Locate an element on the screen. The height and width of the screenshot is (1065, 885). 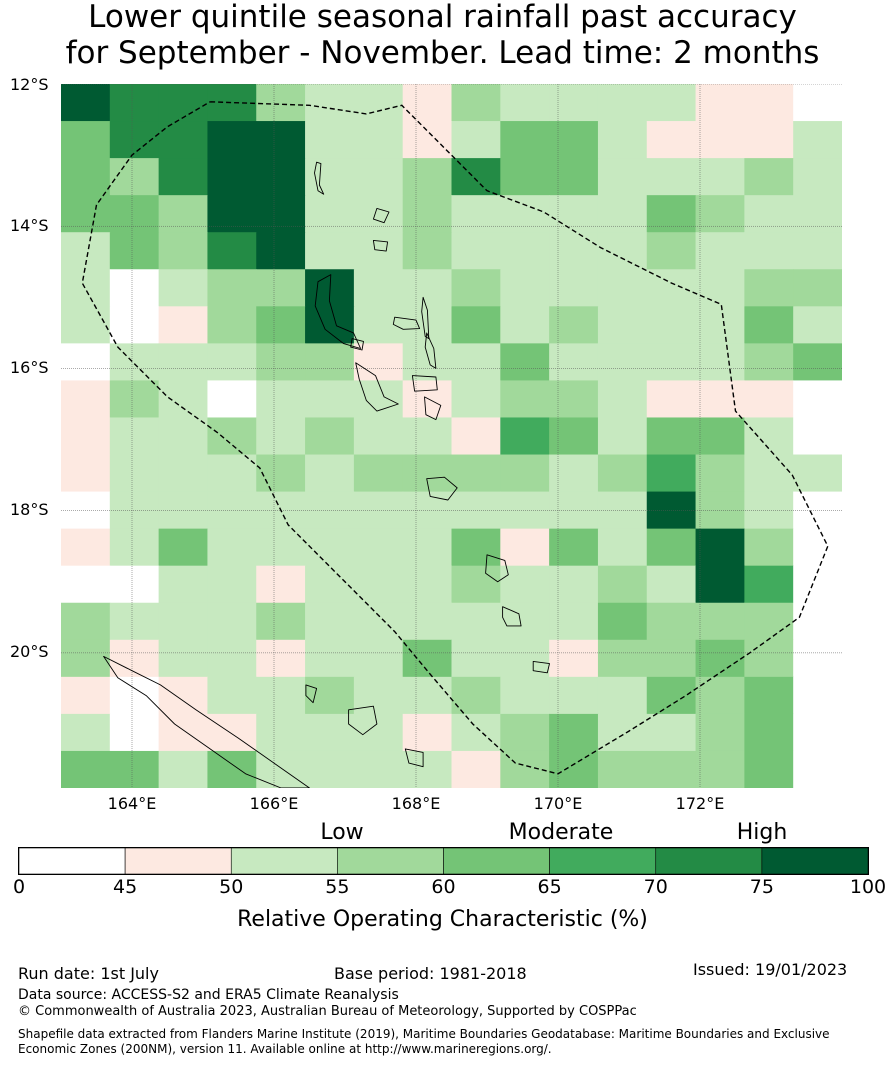
coastline-ambrym is located at coordinates (424, 383).